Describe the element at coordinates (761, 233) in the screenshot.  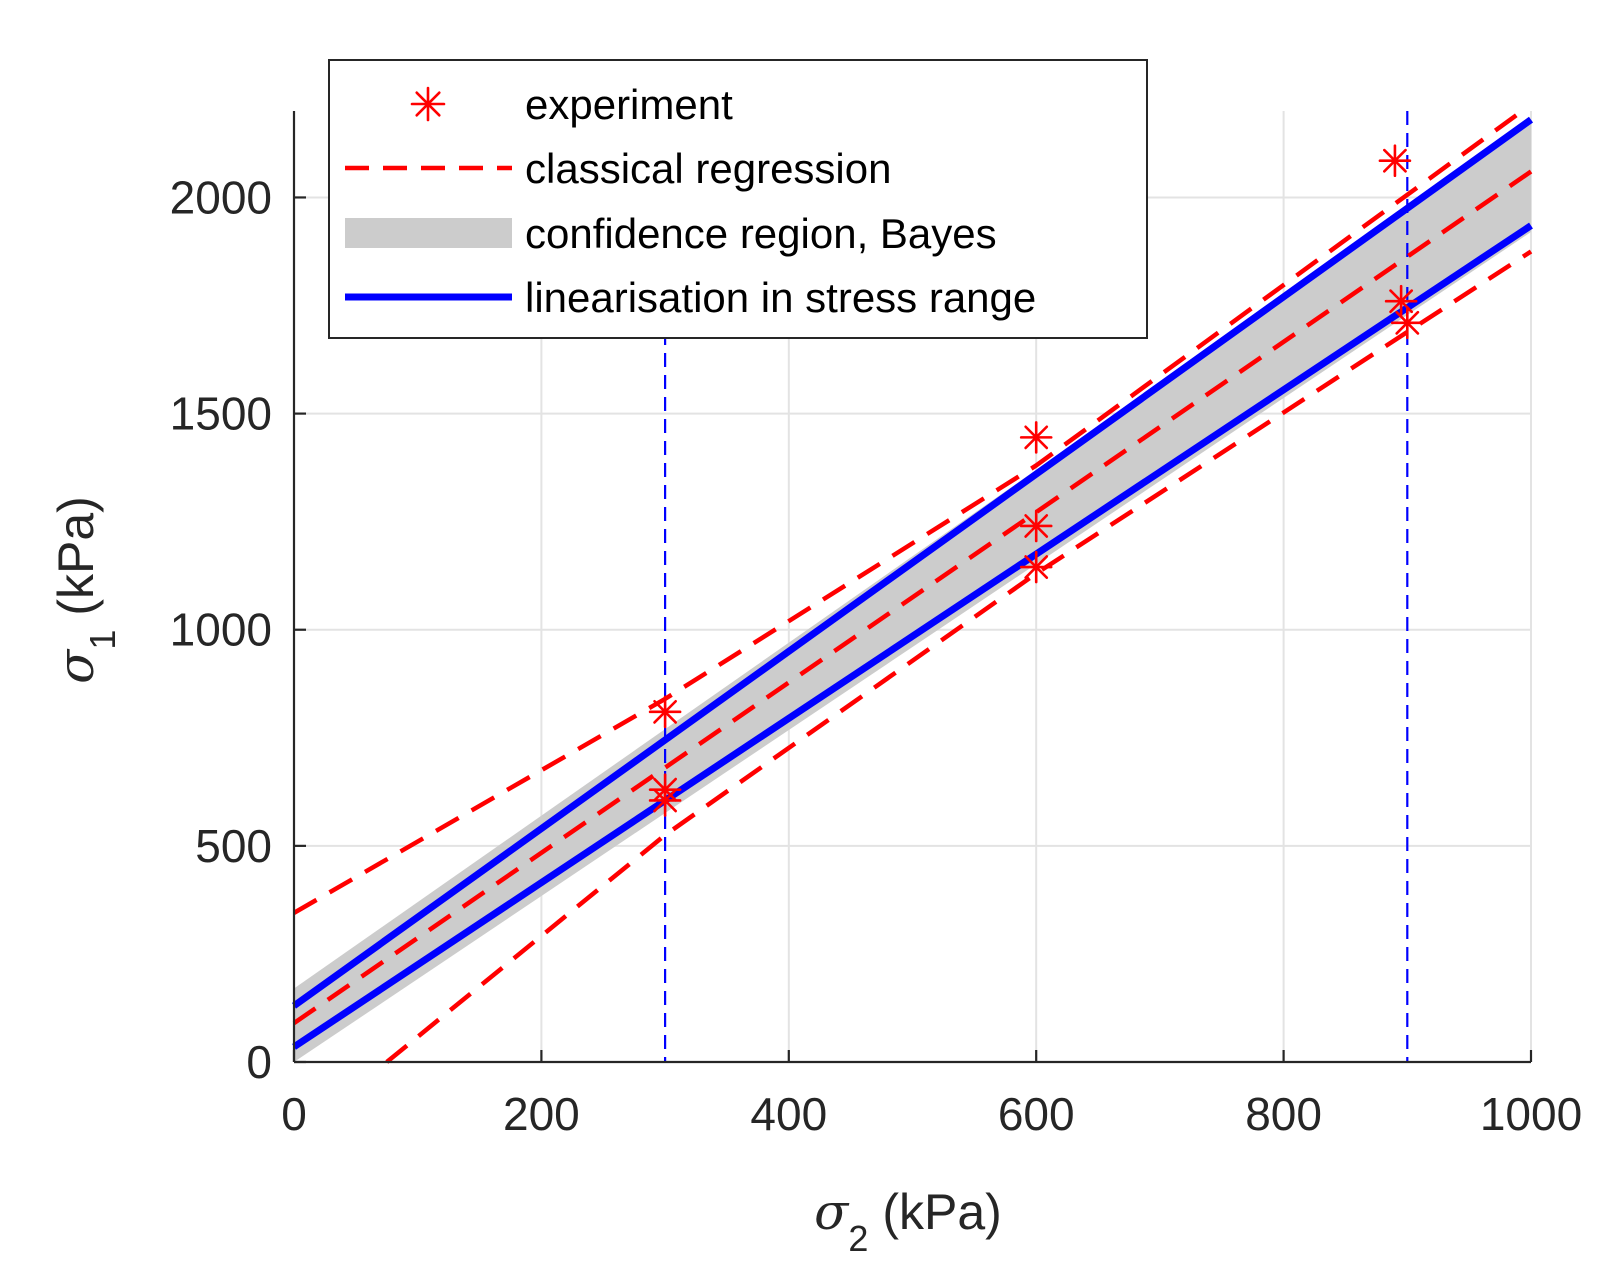
I see `legend-label-confidence-region: confidence region, Bayes` at that location.